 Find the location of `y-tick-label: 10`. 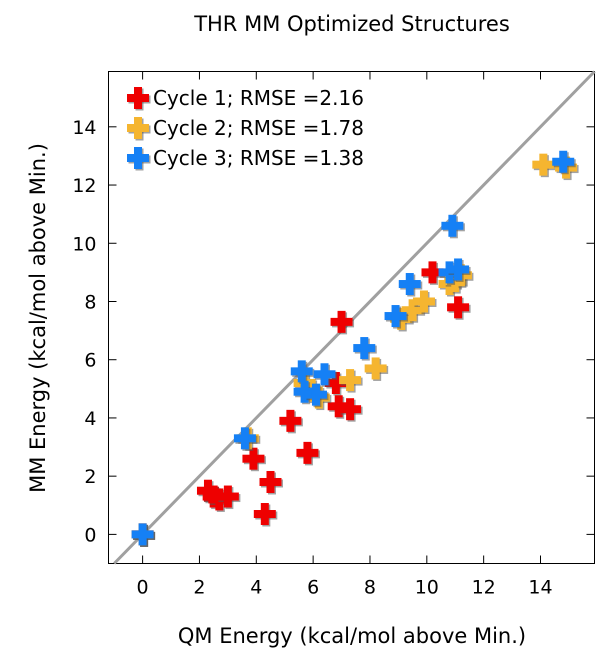

y-tick-label: 10 is located at coordinates (84, 244).